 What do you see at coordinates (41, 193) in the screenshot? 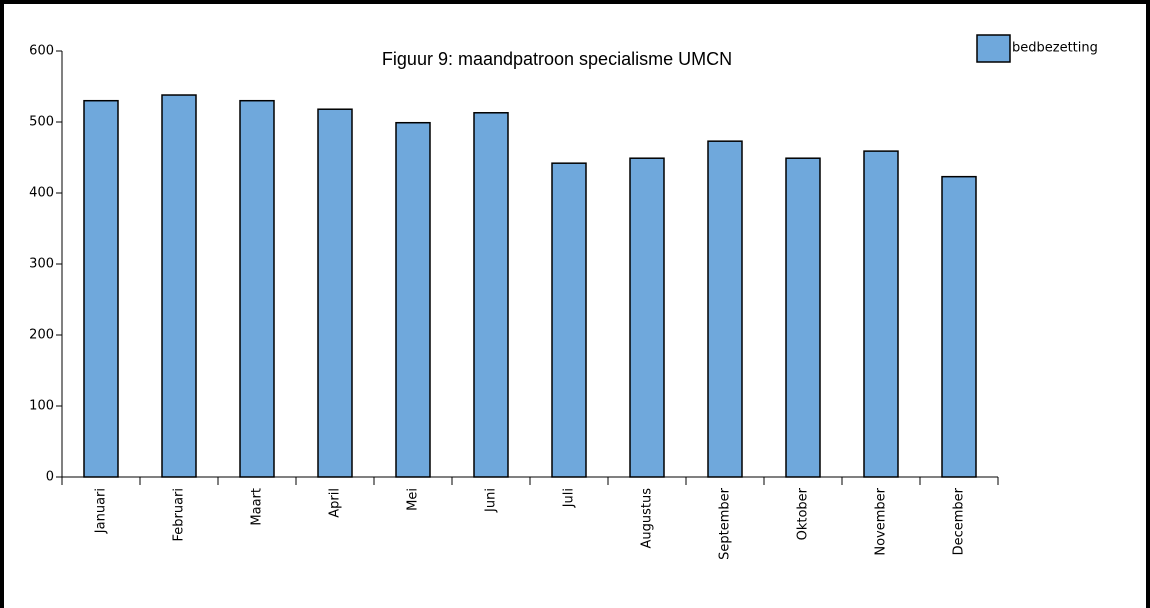
I see `y-tick-label: 400` at bounding box center [41, 193].